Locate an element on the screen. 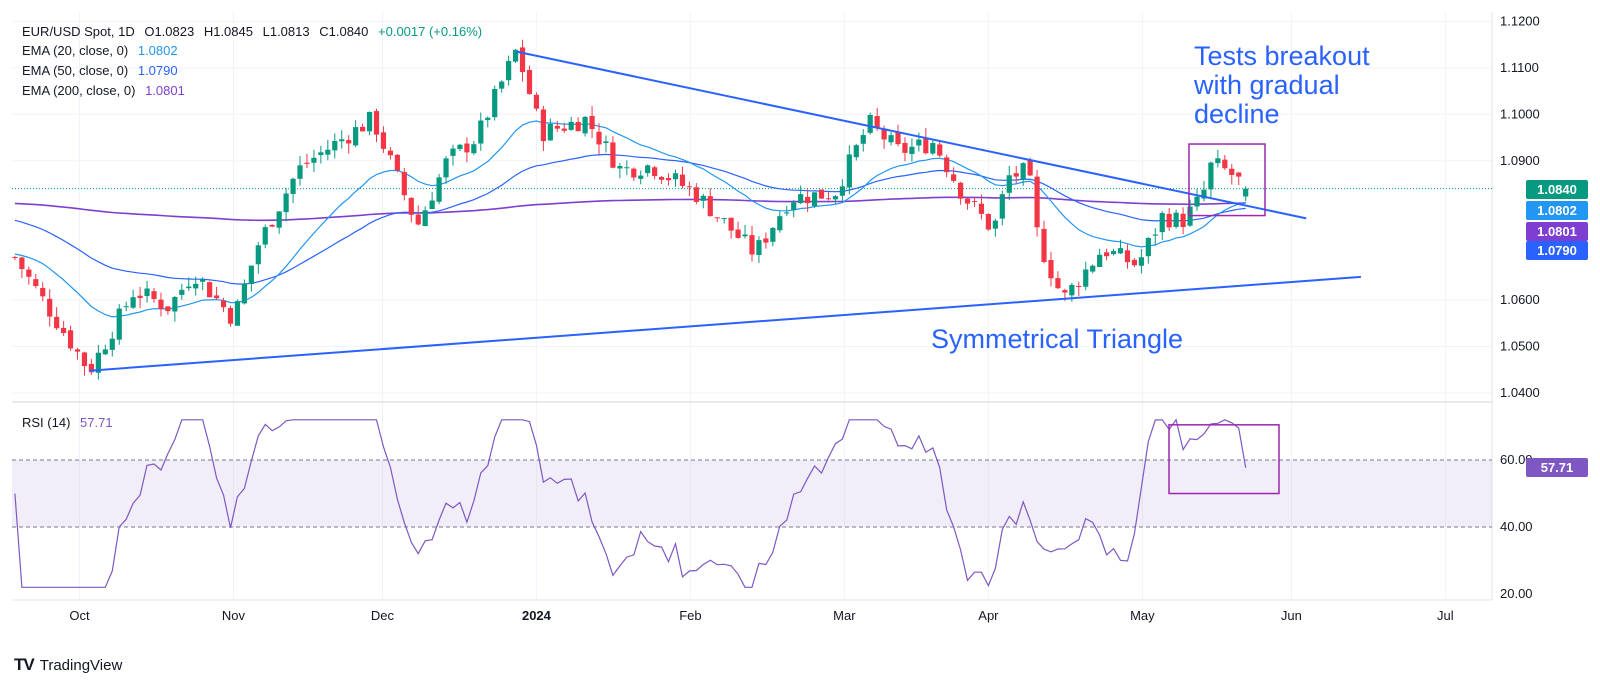  ema200-legend: EMA (200, close, 0) 1.0801 is located at coordinates (106, 90).